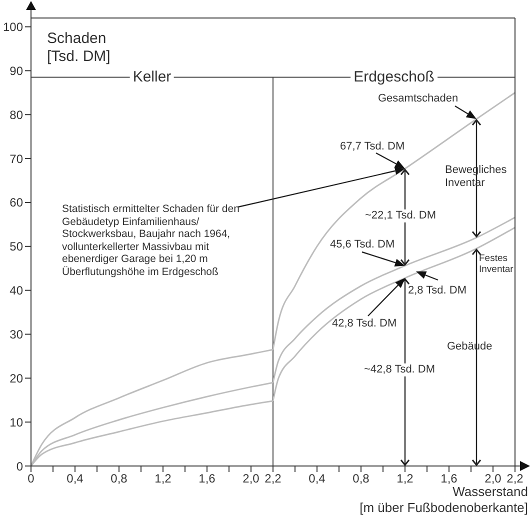 Image resolution: width=532 pixels, height=524 pixels. Describe the element at coordinates (394, 77) in the screenshot. I see `text: Erdgeschoß` at that location.